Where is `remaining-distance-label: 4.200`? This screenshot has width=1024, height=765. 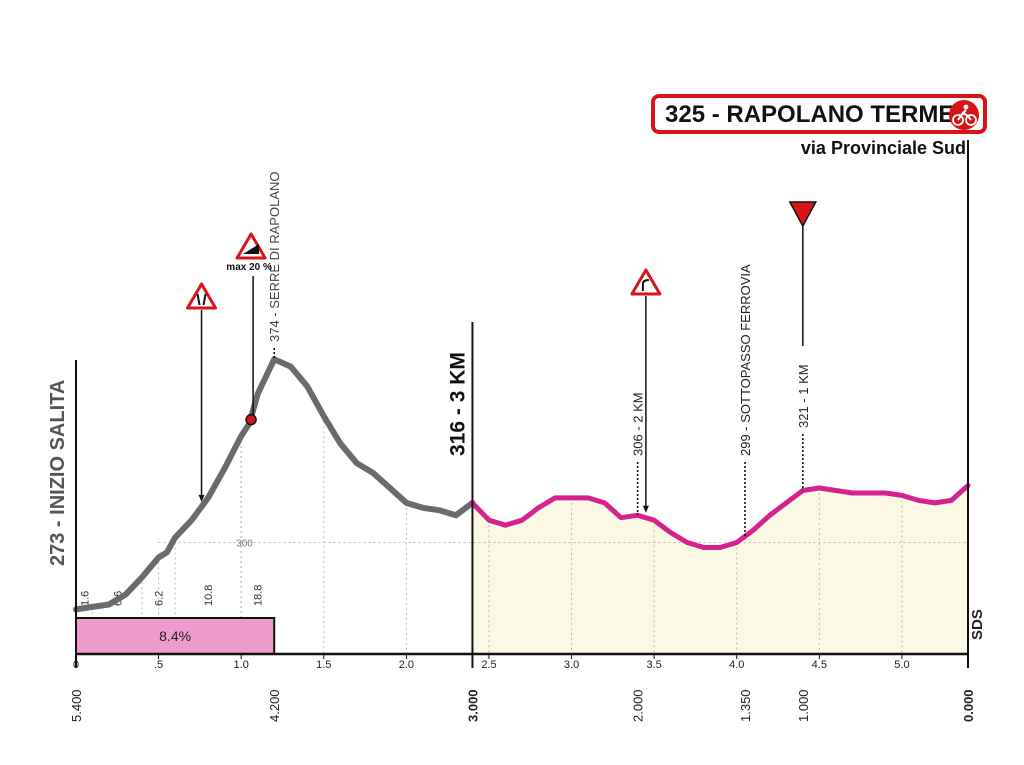
remaining-distance-label: 4.200 is located at coordinates (274, 705).